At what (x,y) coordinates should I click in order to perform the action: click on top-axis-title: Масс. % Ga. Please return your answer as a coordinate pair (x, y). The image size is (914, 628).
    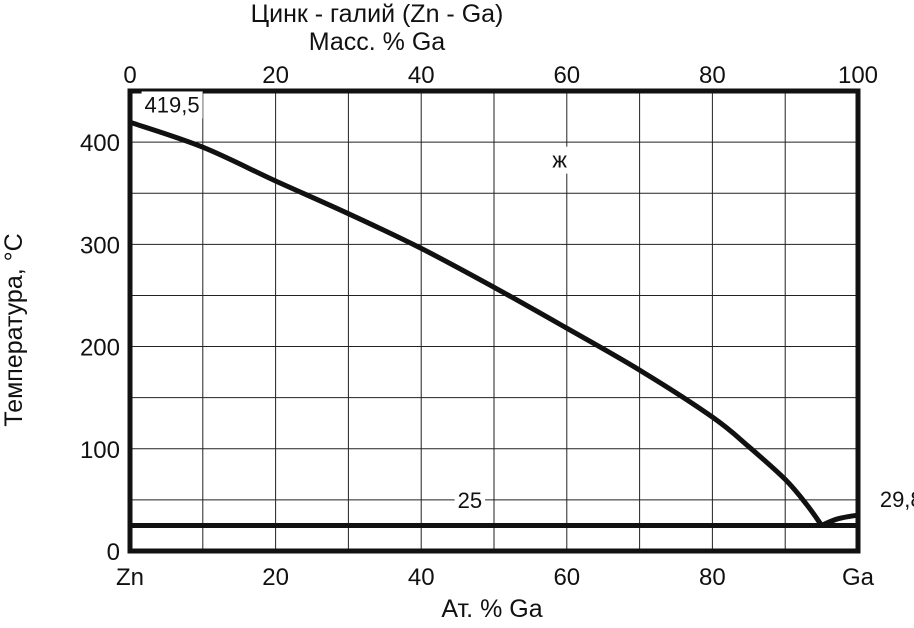
    Looking at the image, I should click on (377, 42).